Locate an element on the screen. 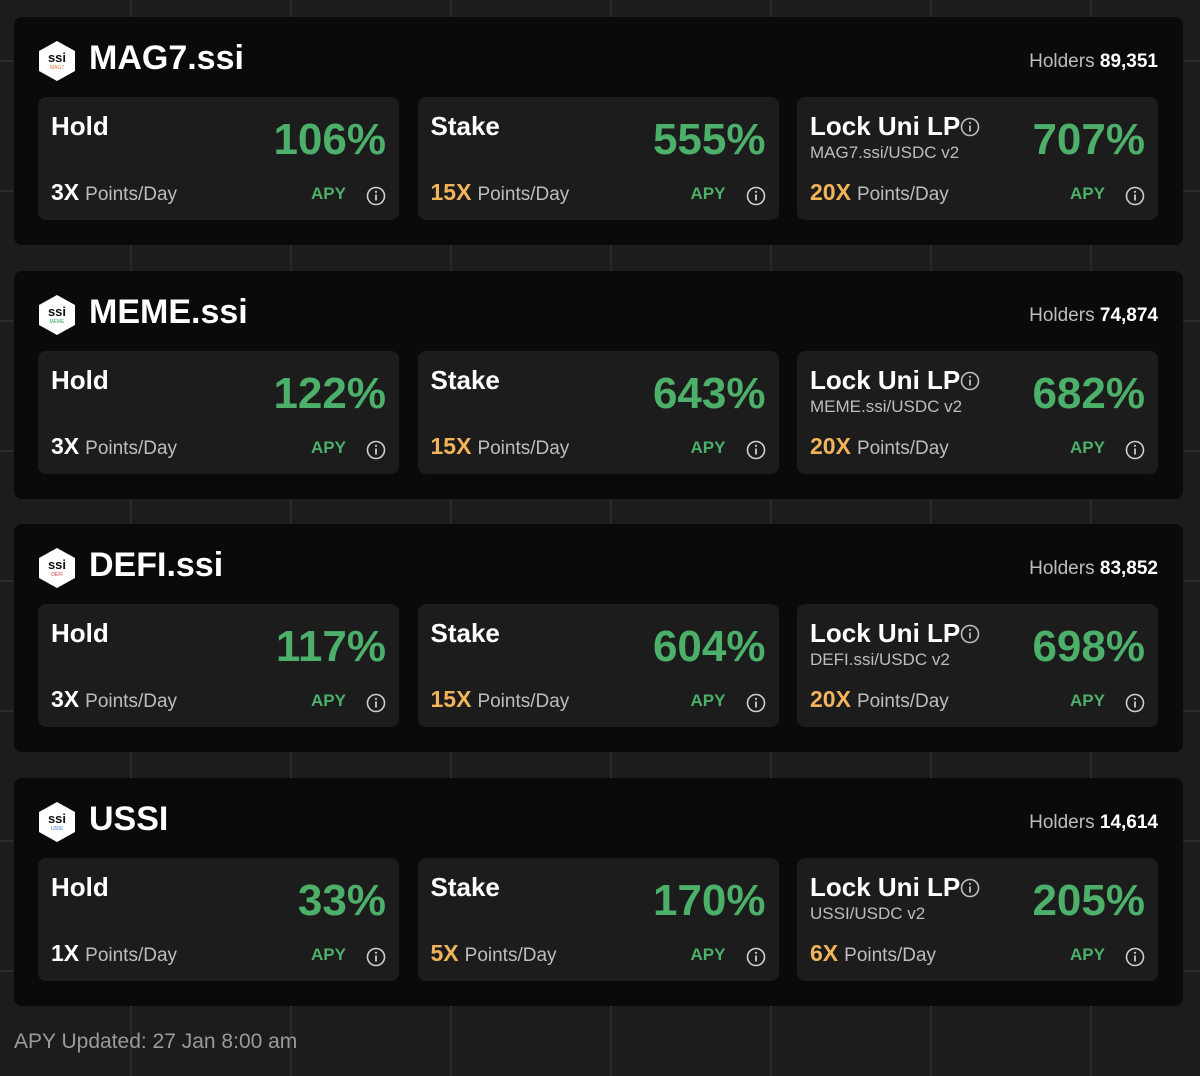 The width and height of the screenshot is (1200, 1076). reward-card: Stake 643% 15X Points/Day APY is located at coordinates (598, 412).